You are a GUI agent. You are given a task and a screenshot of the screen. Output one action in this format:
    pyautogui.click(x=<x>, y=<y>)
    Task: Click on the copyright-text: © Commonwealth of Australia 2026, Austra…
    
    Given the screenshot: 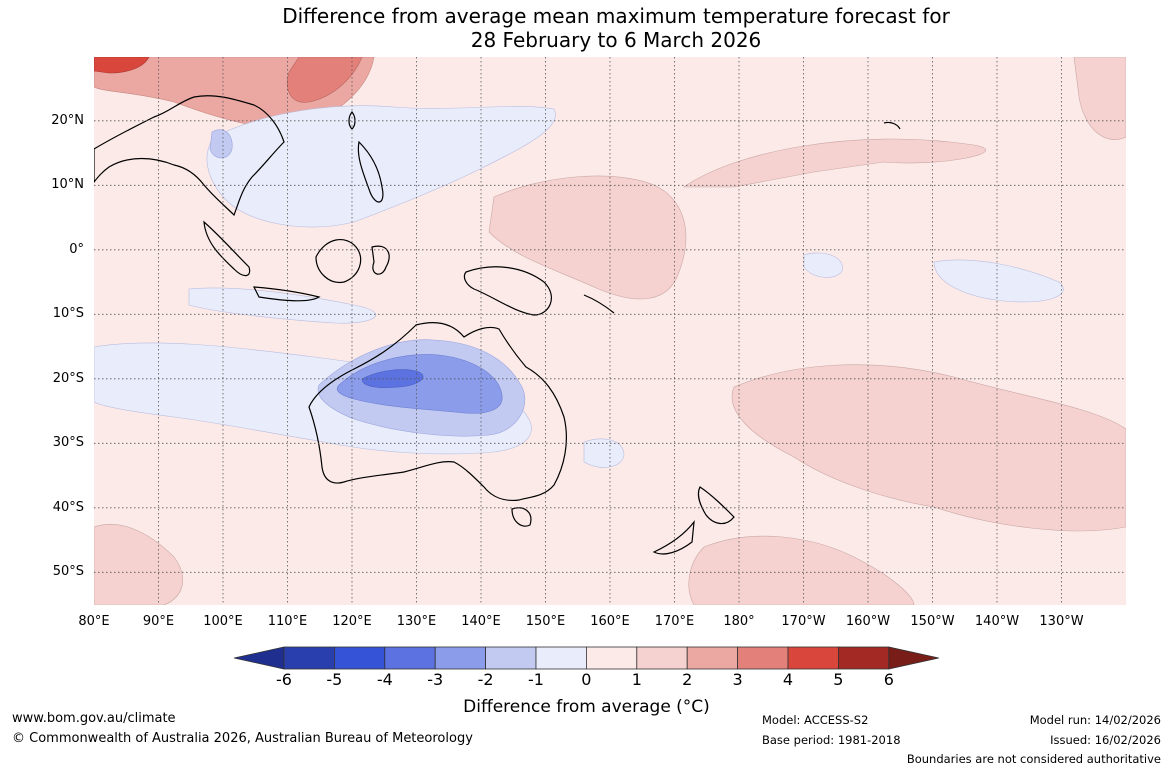 What is the action you would take?
    pyautogui.click(x=242, y=738)
    